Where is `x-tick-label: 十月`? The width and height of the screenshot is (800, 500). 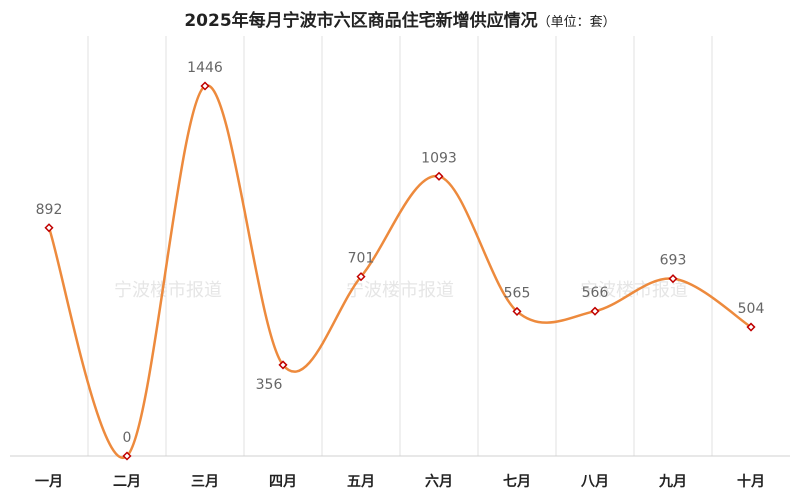 x-tick-label: 十月 is located at coordinates (751, 481).